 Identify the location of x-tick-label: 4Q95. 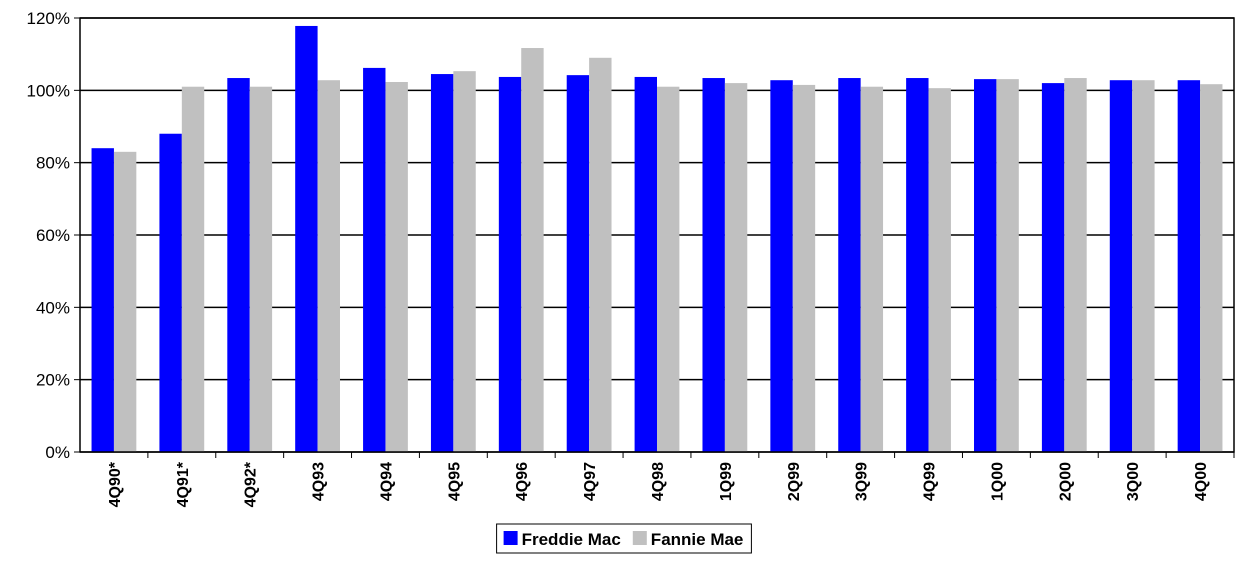
(454, 481).